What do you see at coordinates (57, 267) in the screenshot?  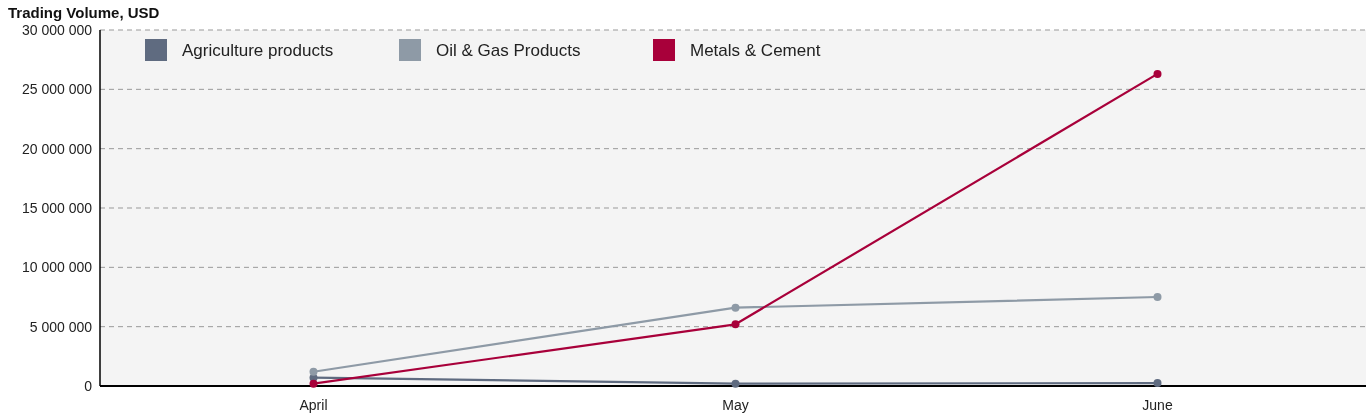 I see `y-tick-label: 10 000 000` at bounding box center [57, 267].